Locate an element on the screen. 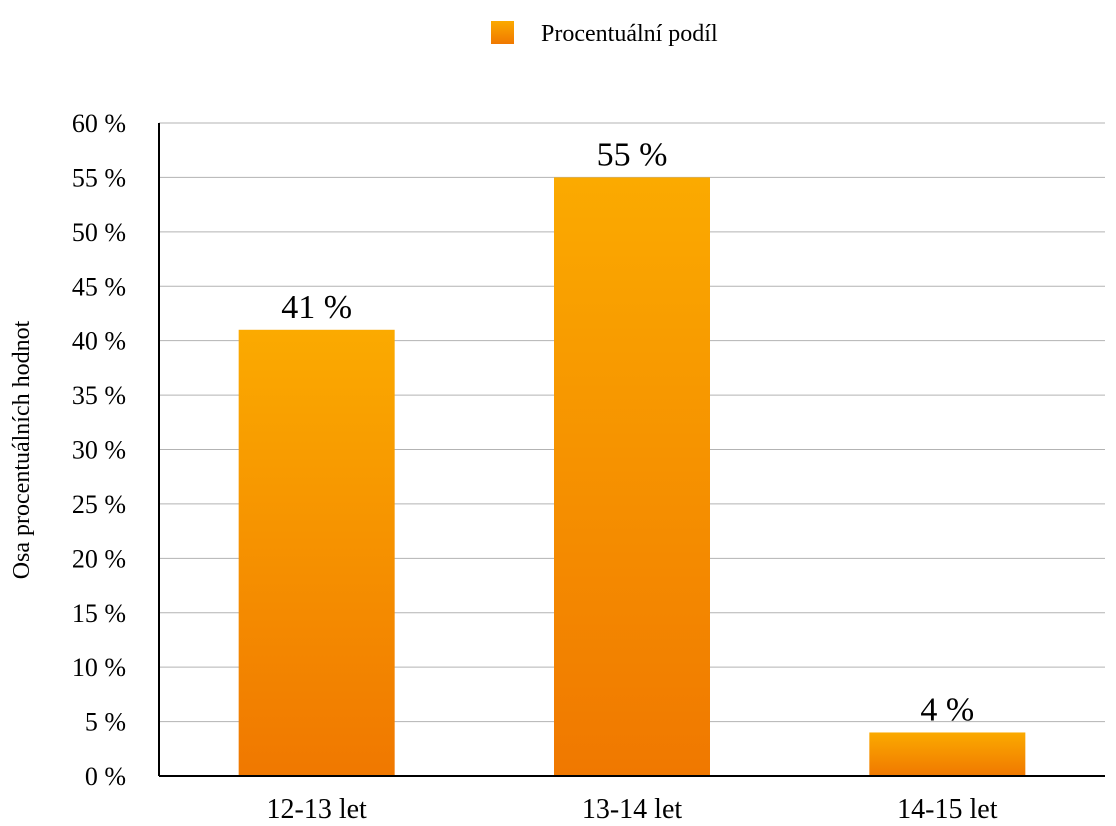 The image size is (1116, 826). bar-data-label: 4 % is located at coordinates (947, 709).